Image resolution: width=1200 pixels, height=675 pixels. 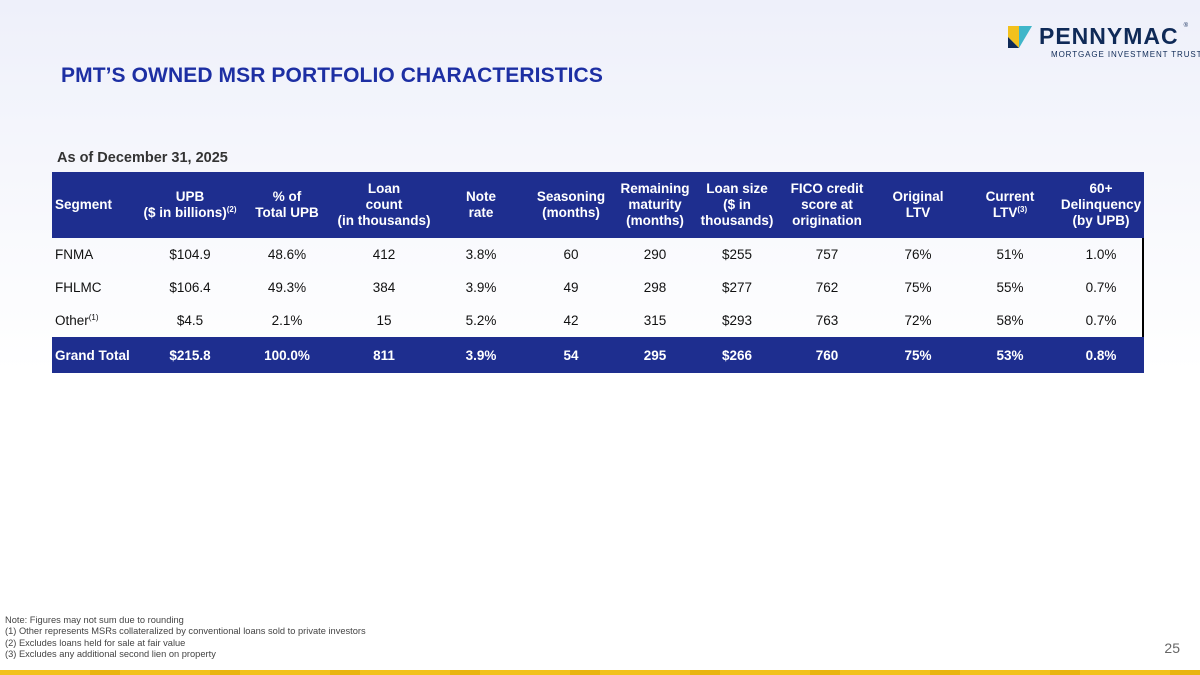 What do you see at coordinates (287, 355) in the screenshot?
I see `cell-pct: 100.0%` at bounding box center [287, 355].